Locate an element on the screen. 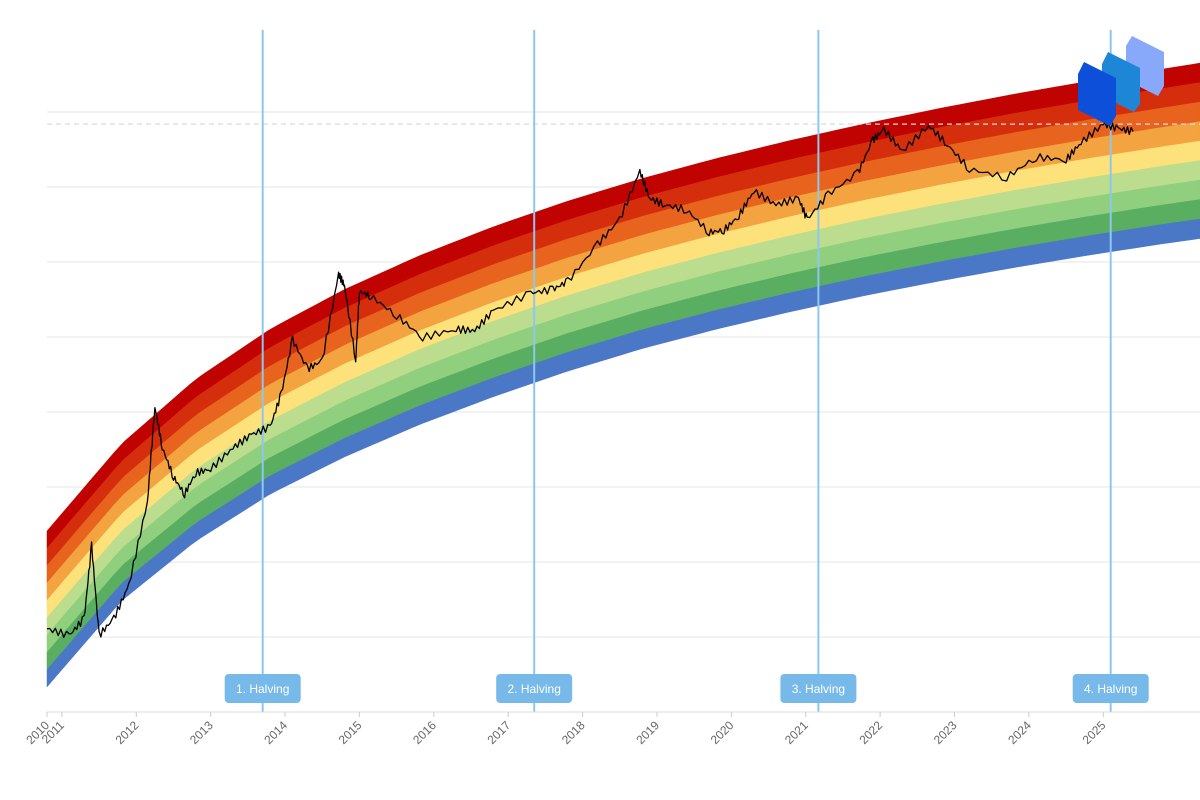 This screenshot has width=1200, height=800. x-tick-label: 2020 is located at coordinates (722, 732).